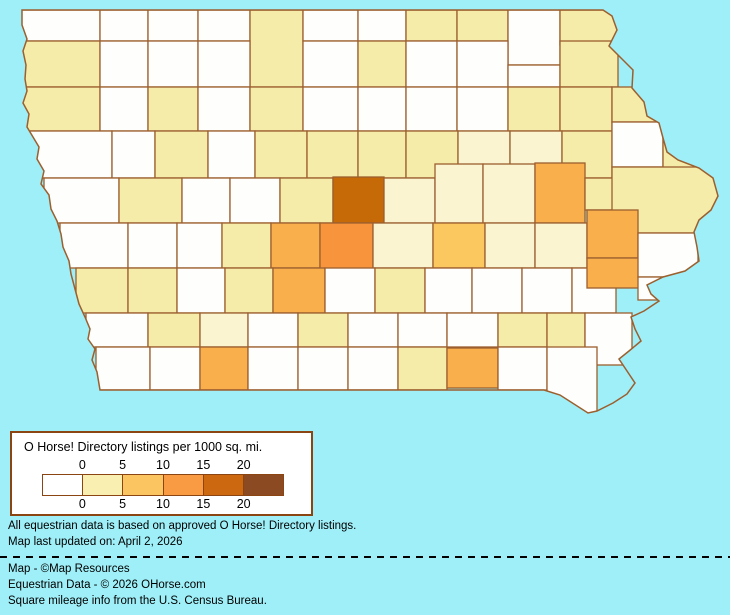 This screenshot has height=615, width=730. Describe the element at coordinates (95, 542) in the screenshot. I see `last-updated-note: Map last updated on: April 2, 2026` at that location.